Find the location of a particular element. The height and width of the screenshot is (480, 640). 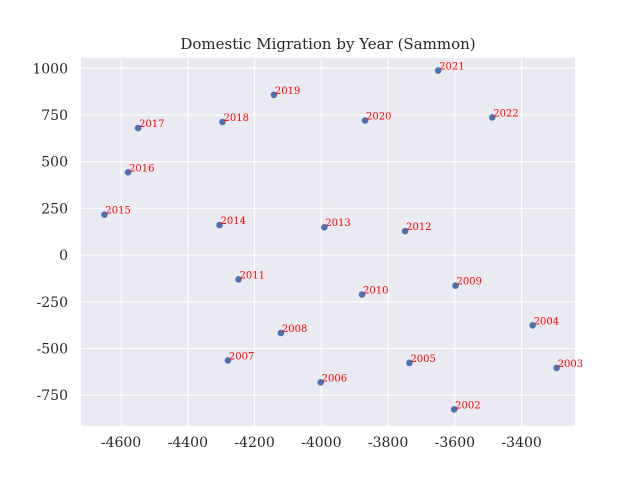

y-tick-label: 0 is located at coordinates (63, 256).